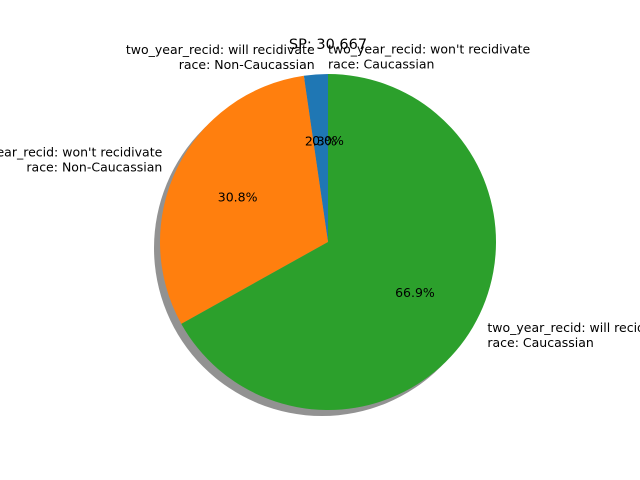 The image size is (640, 480). Describe the element at coordinates (415, 292) in the screenshot. I see `pie-pct-label-3: 66.9%` at that location.